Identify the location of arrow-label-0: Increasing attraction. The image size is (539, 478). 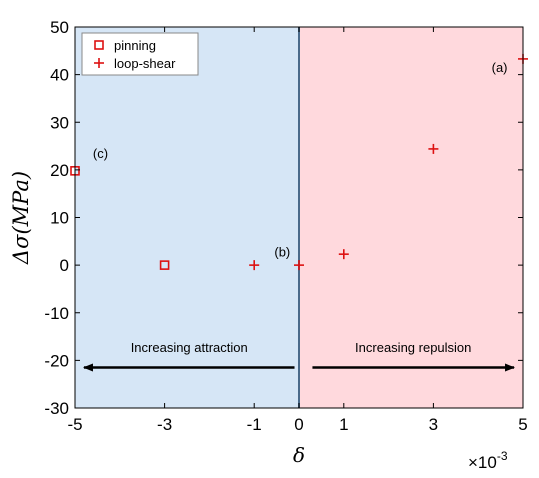
(189, 347).